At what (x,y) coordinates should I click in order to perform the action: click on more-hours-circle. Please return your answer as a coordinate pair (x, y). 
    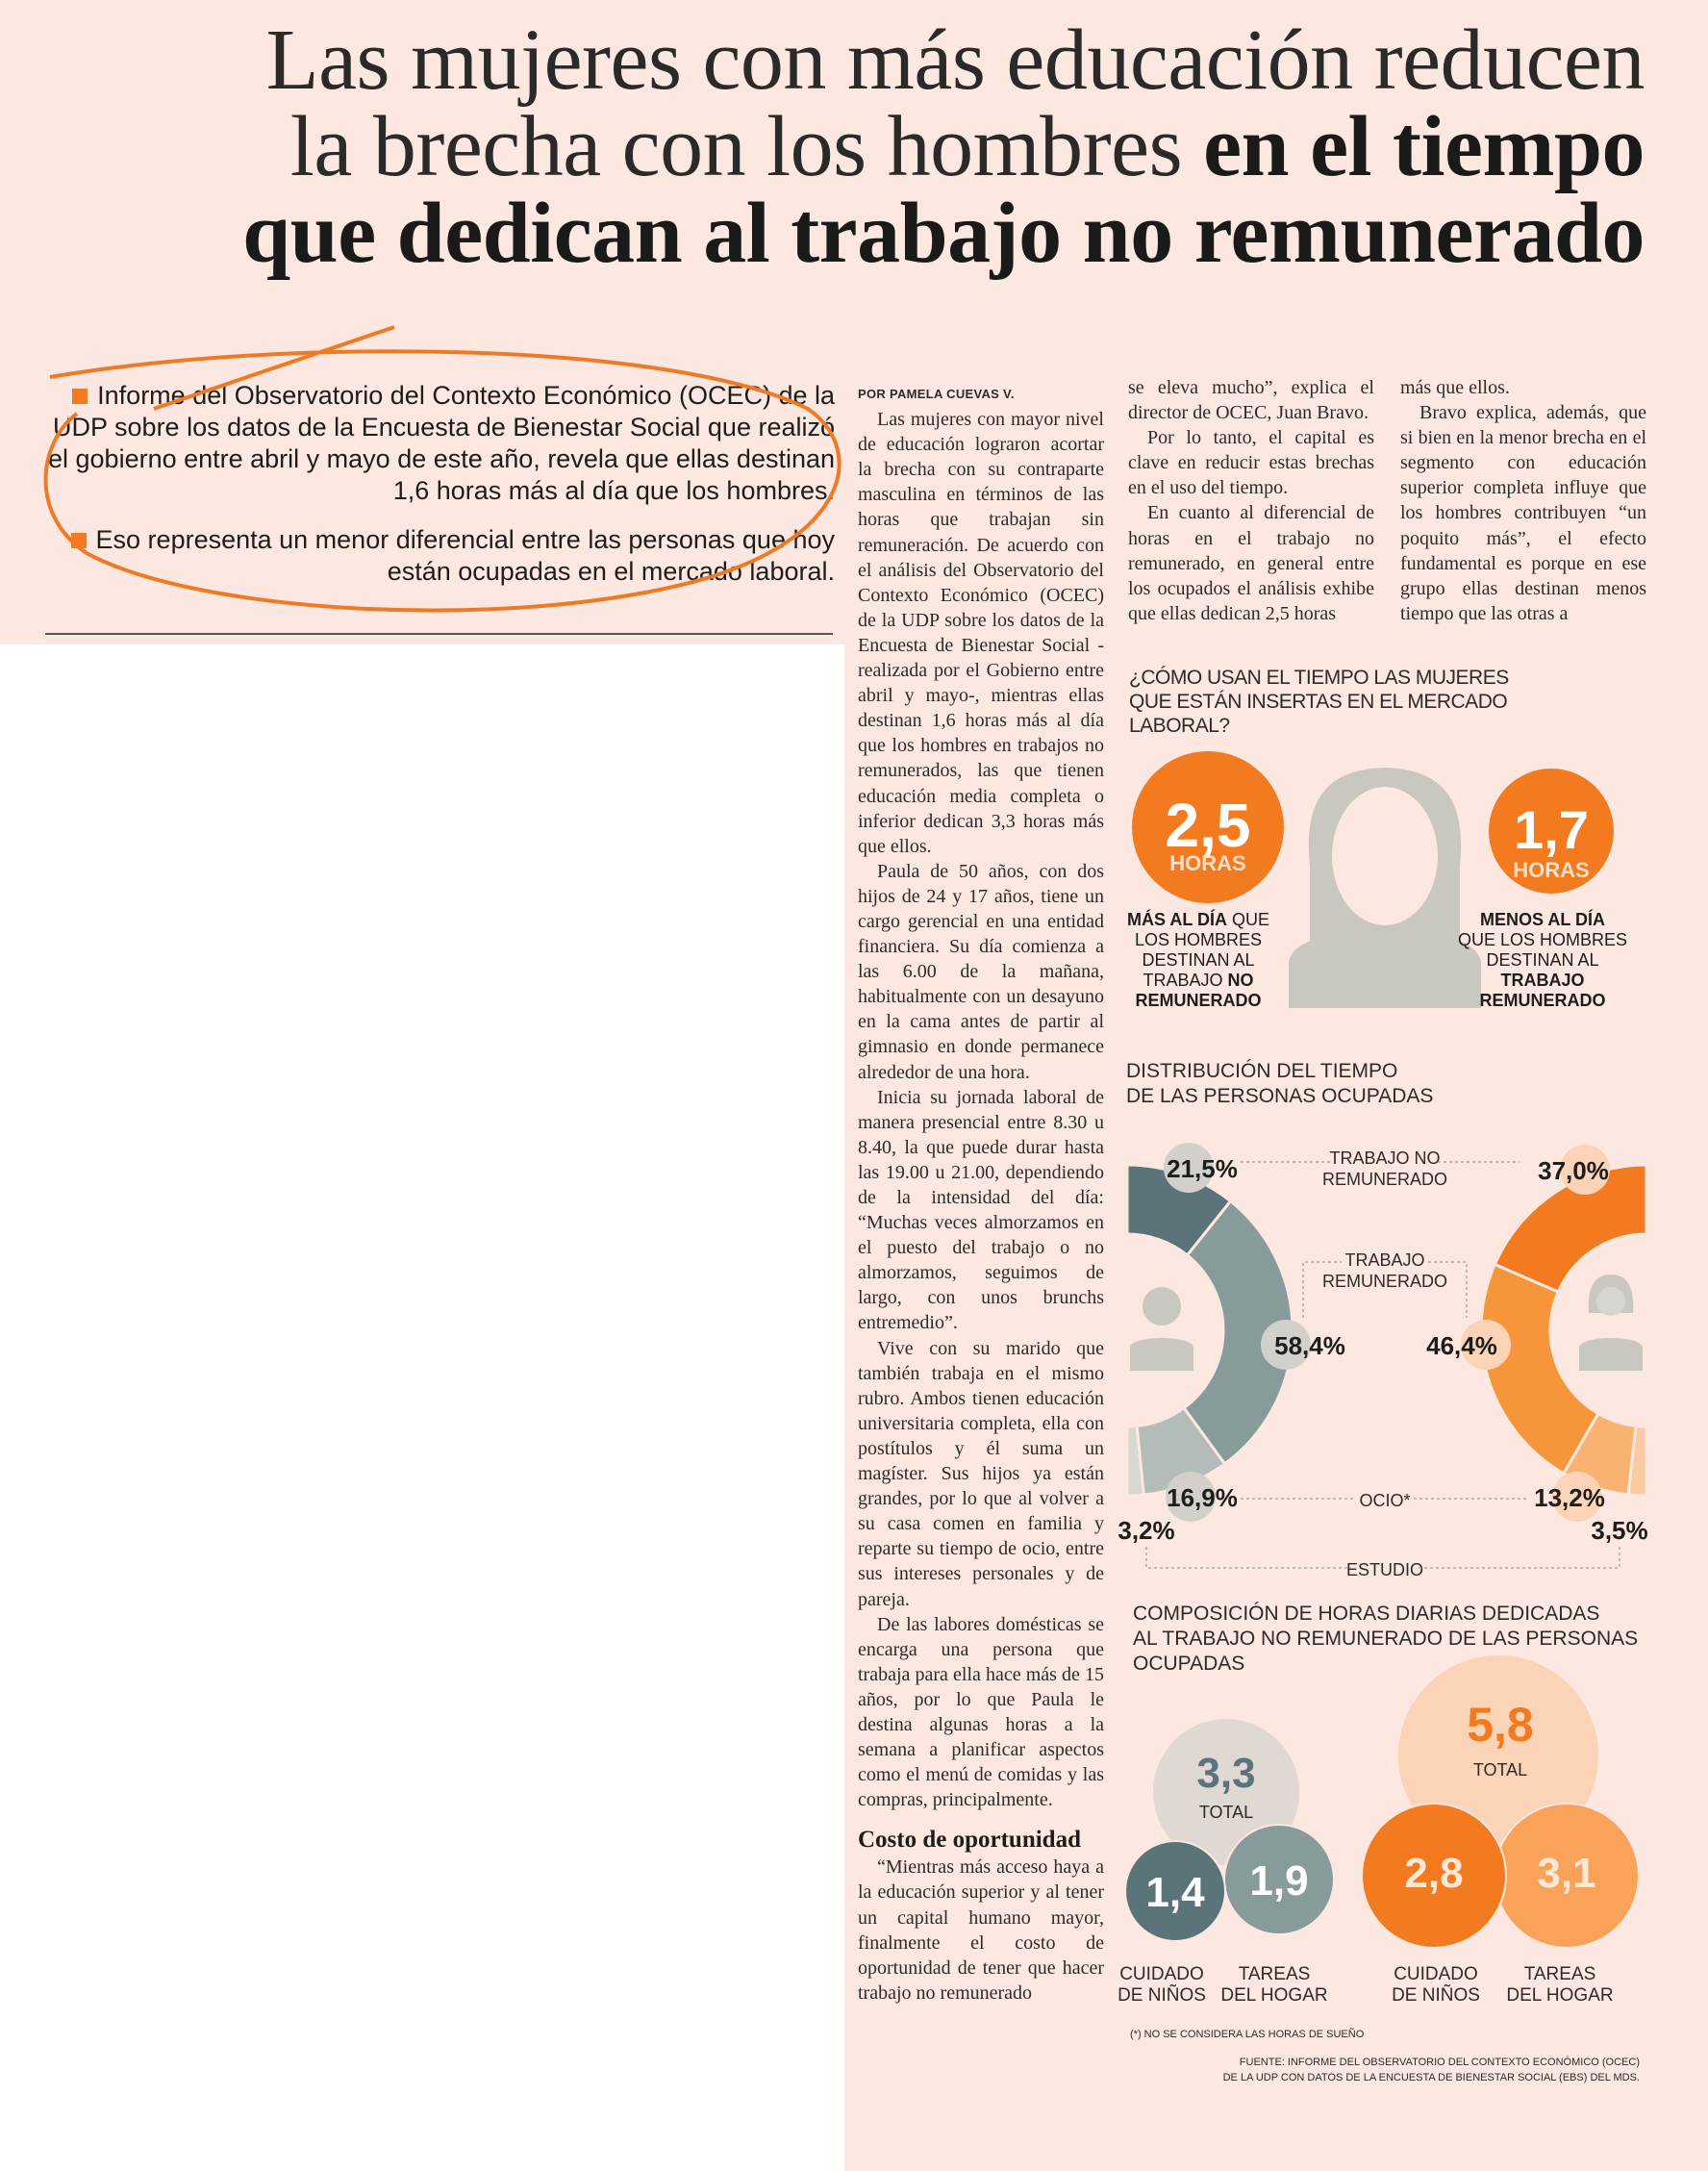
    Looking at the image, I should click on (1208, 827).